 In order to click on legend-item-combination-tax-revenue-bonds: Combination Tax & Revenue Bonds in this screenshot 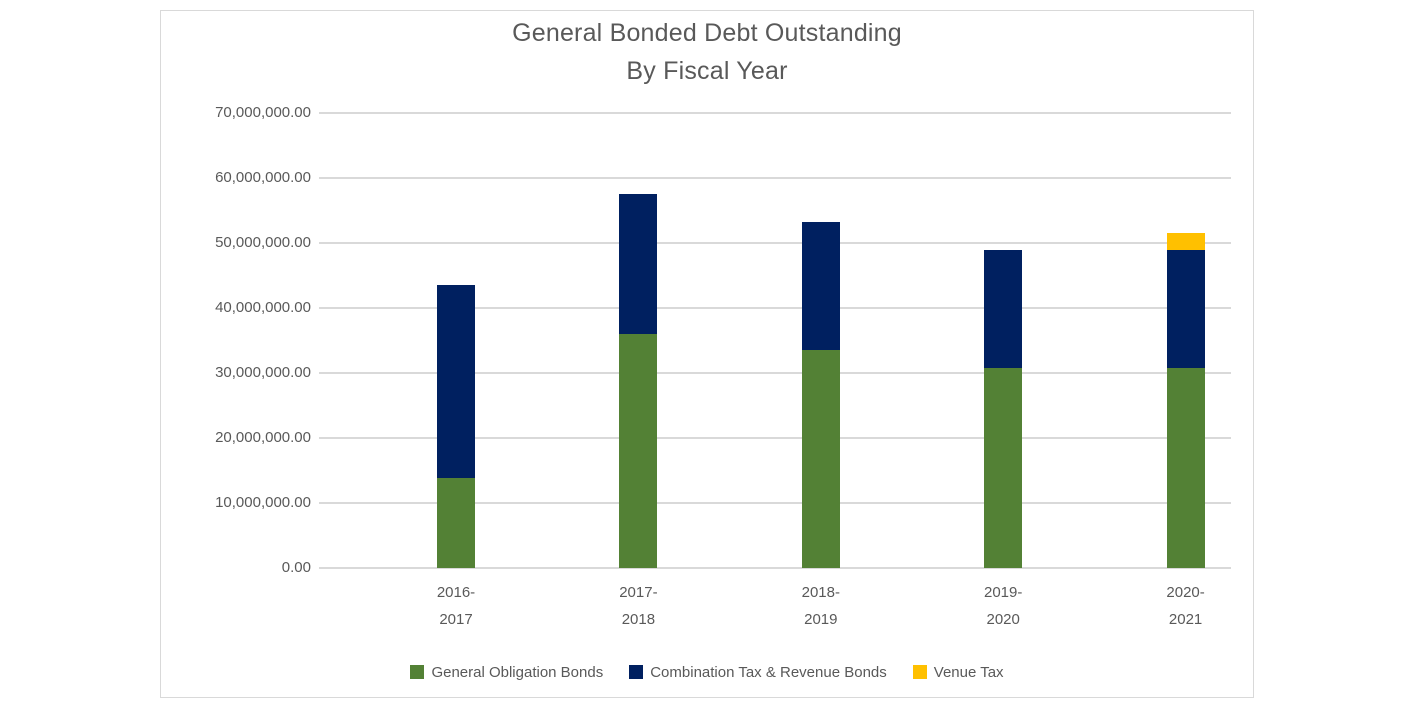, I will do `click(758, 672)`.